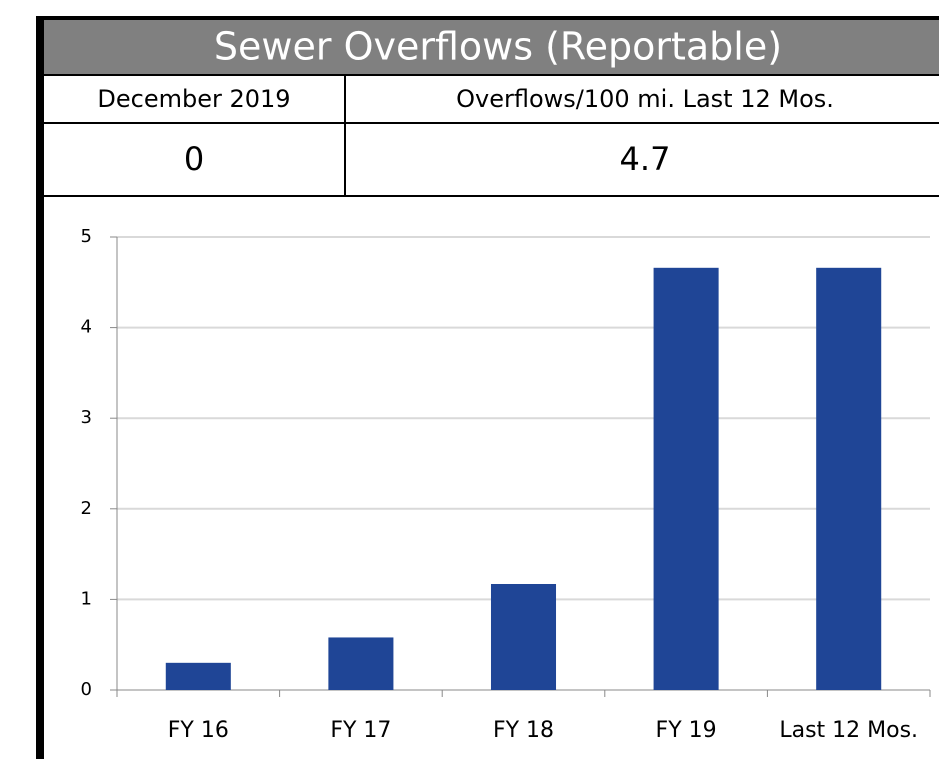 The image size is (939, 759). I want to click on table-header: Overflows/100 mi. Last 12 Mos., so click(645, 99).